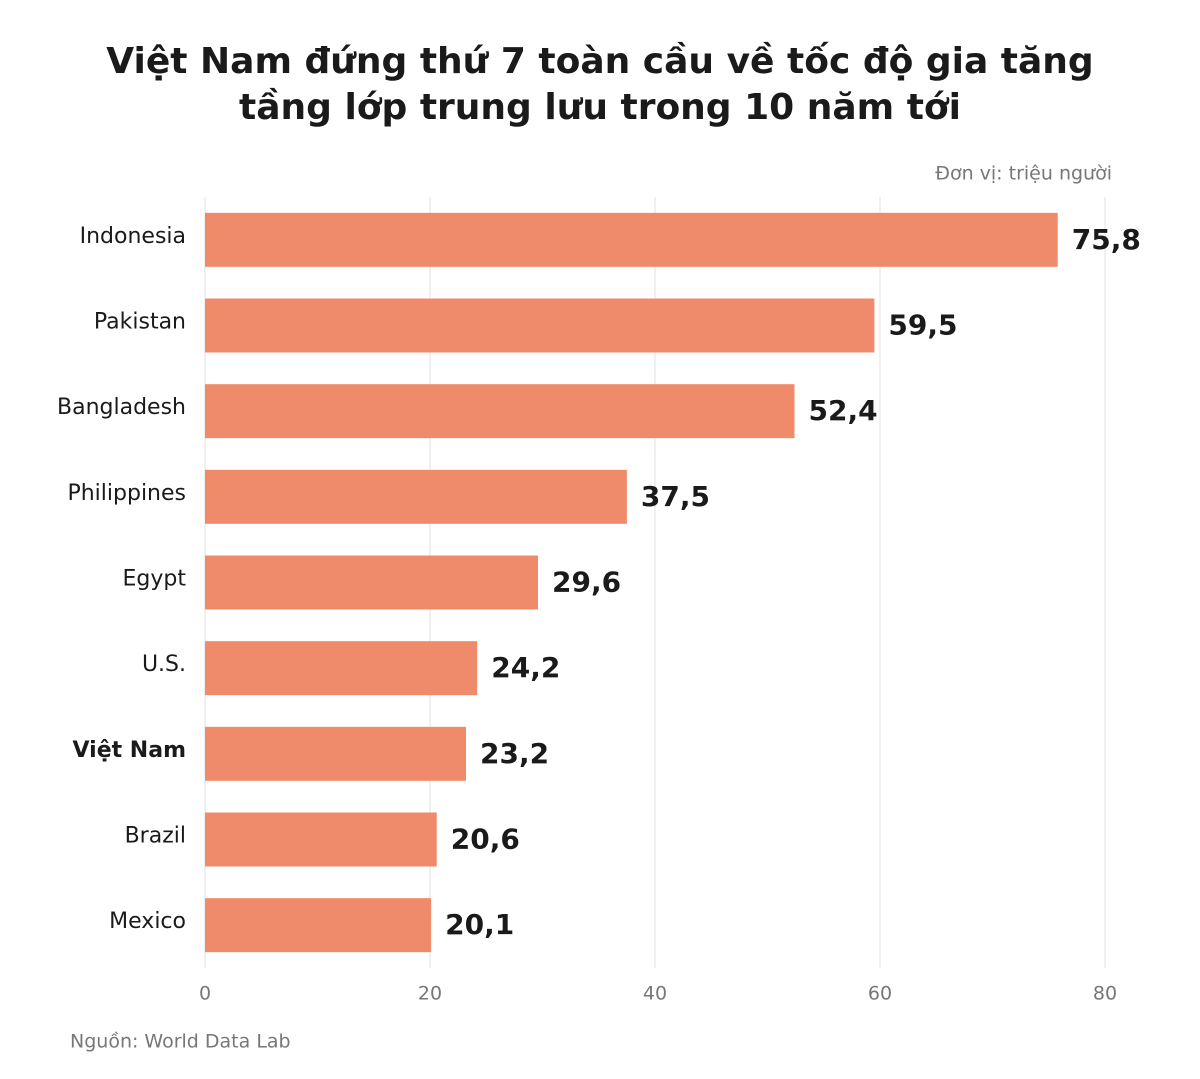 This screenshot has width=1200, height=1079. I want to click on value-label: 24,2, so click(525, 667).